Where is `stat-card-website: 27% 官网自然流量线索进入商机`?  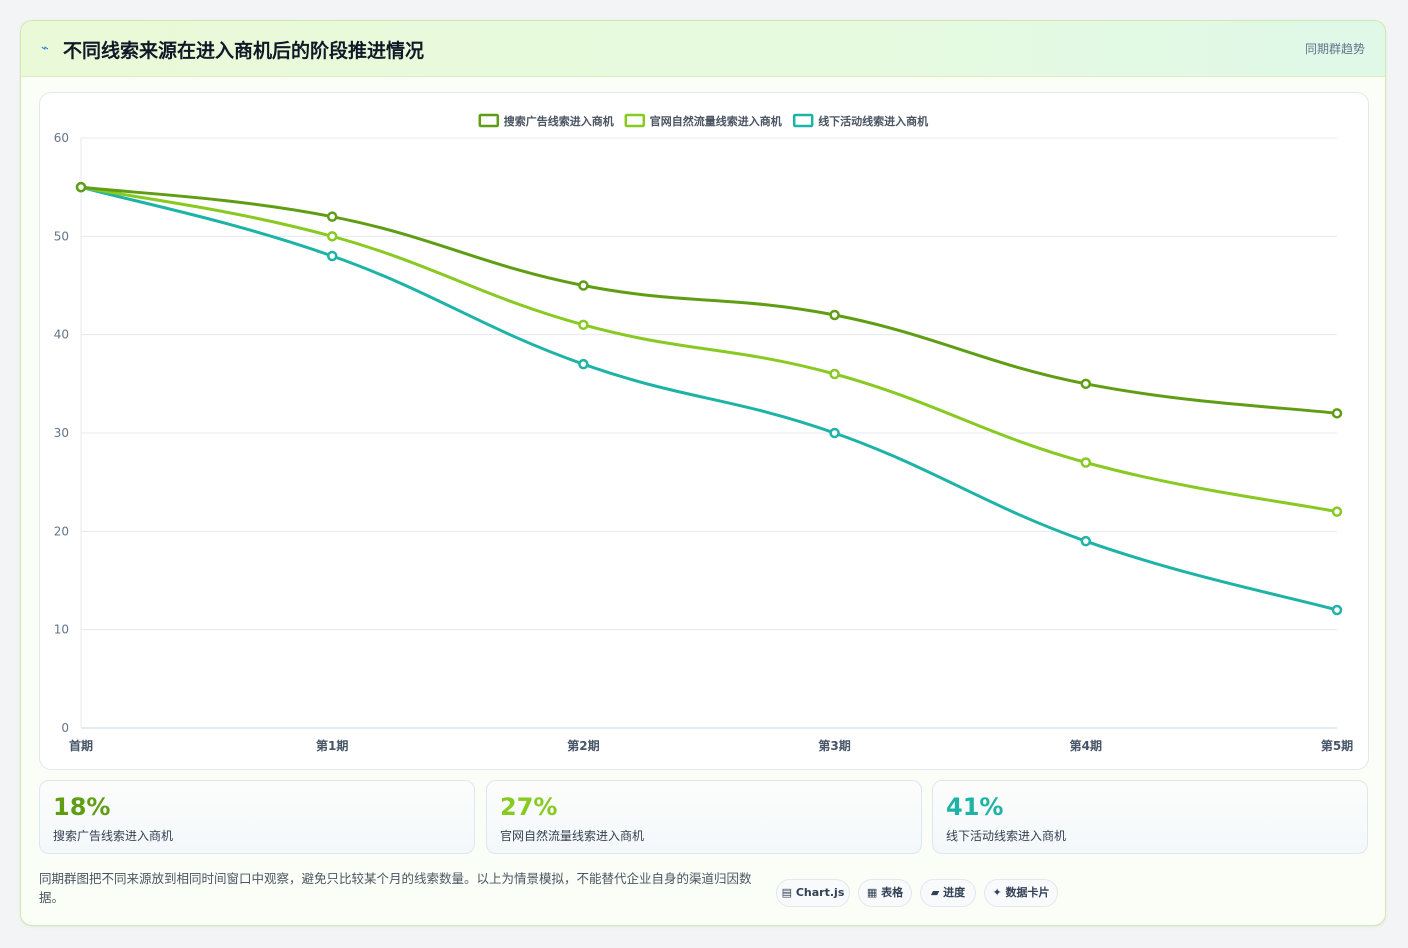
stat-card-website: 27% 官网自然流量线索进入商机 is located at coordinates (704, 817).